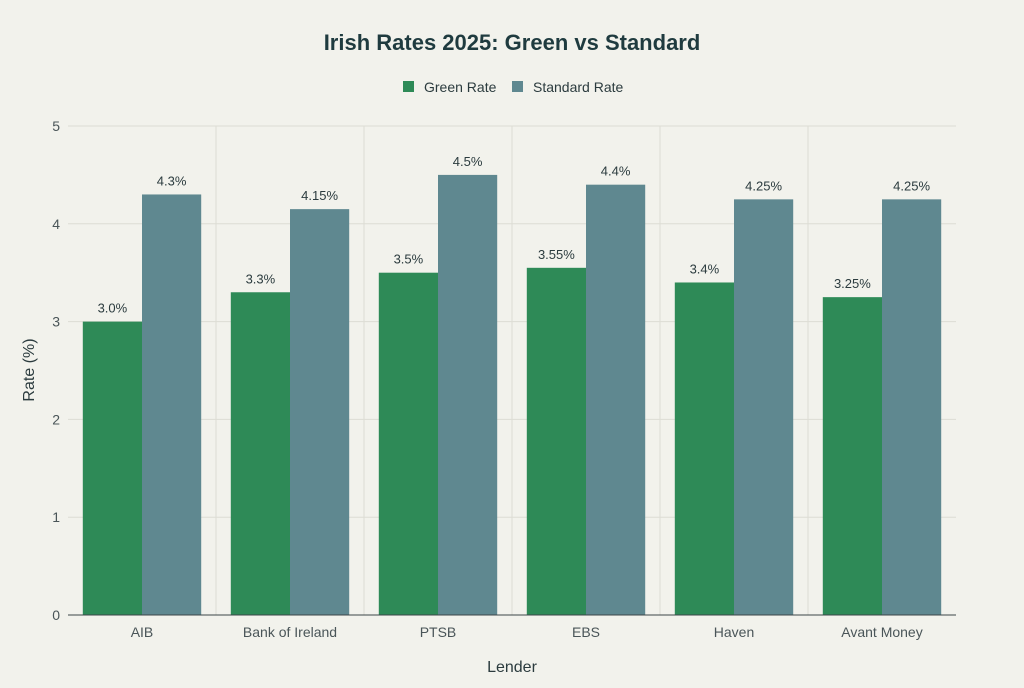  Describe the element at coordinates (763, 185) in the screenshot. I see `data-label-standard-rate-haven: 4.25%` at that location.